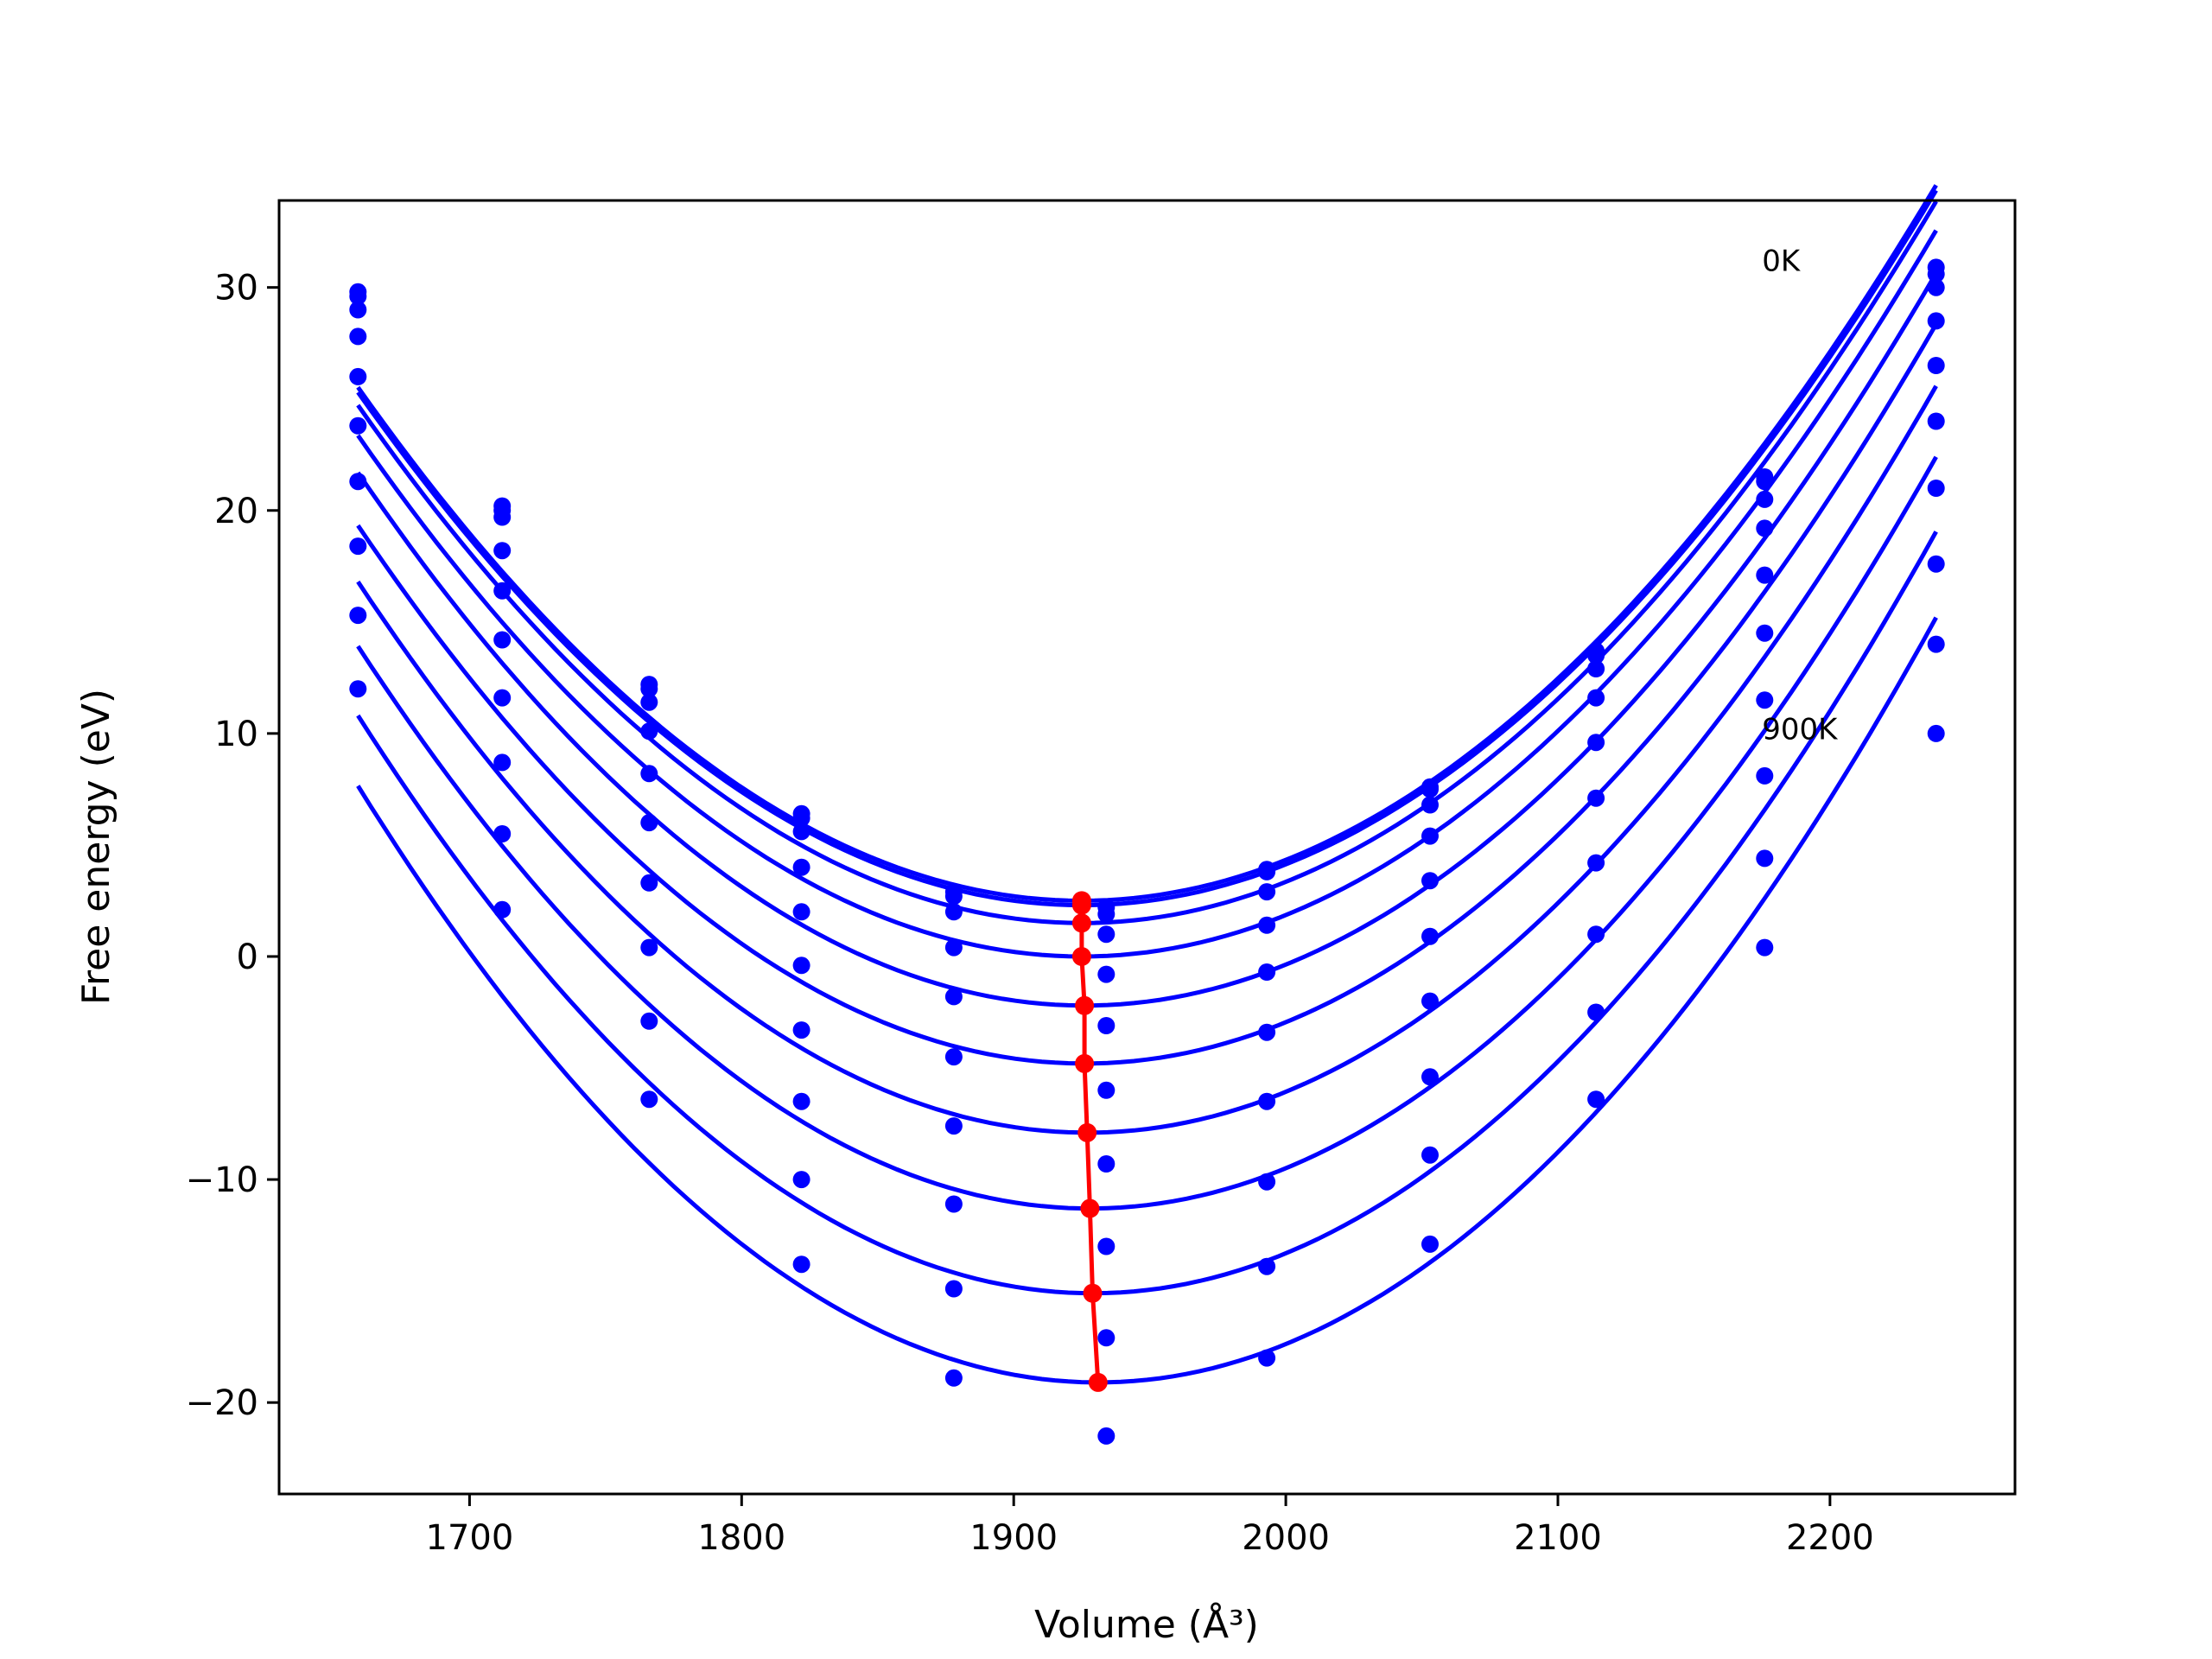 Image resolution: width=2212 pixels, height=1659 pixels. I want to click on y-tick-label--20: −20, so click(222, 1403).